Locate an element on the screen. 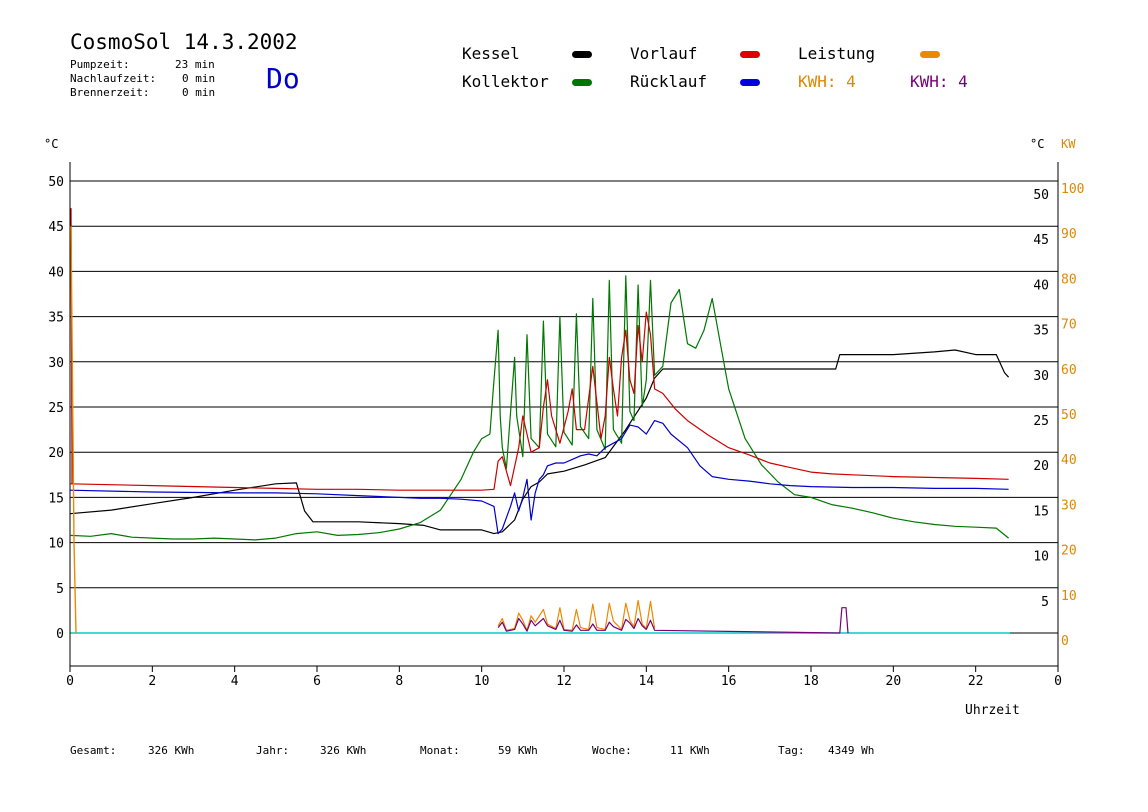 This screenshot has height=812, width=1148. chart-title: CosmoSol 14.3.2002 is located at coordinates (184, 42).